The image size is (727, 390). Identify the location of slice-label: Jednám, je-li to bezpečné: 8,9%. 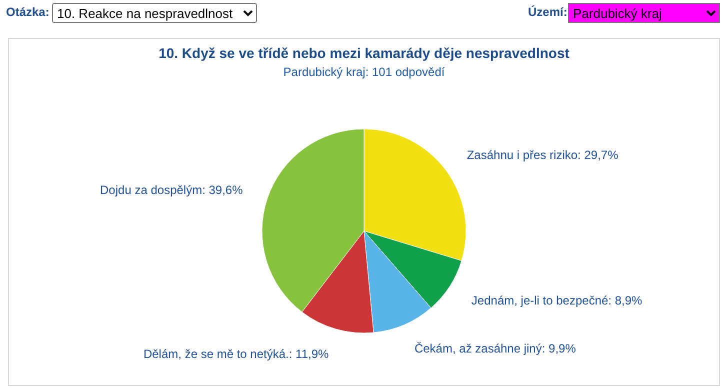
(557, 301).